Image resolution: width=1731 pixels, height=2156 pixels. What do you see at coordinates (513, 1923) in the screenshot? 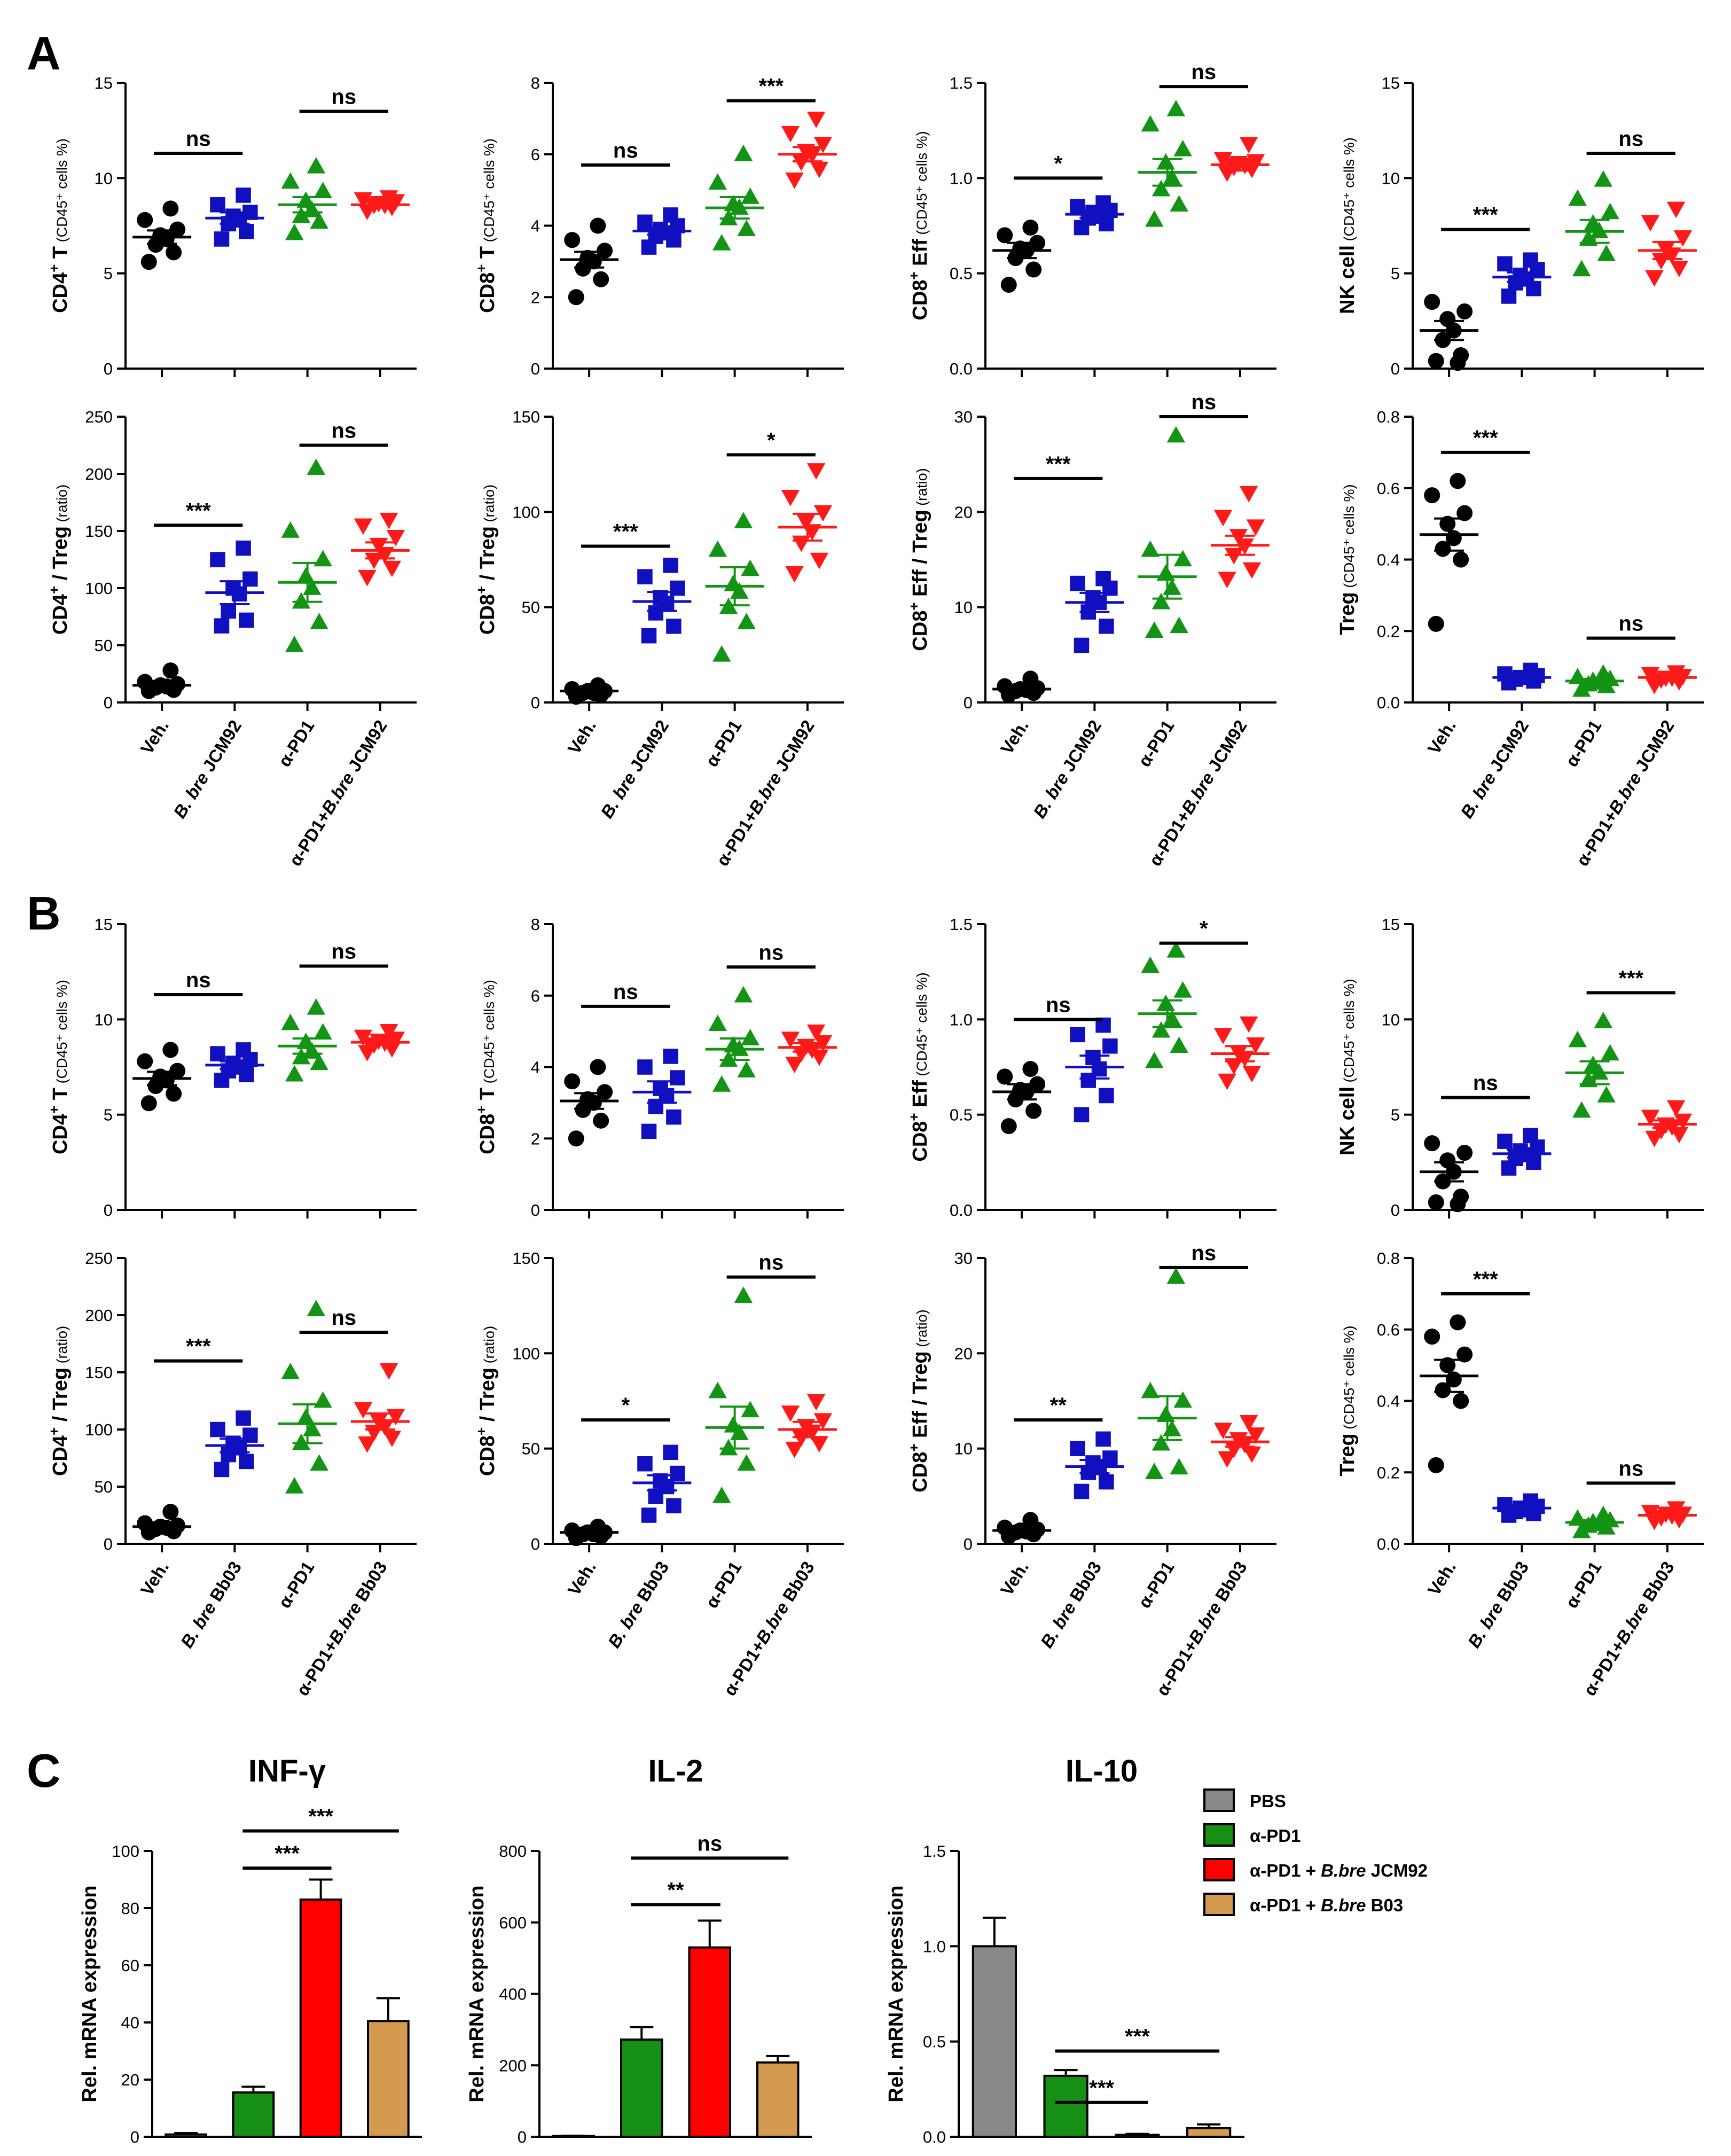
I see `y-tick-label: 600` at bounding box center [513, 1923].